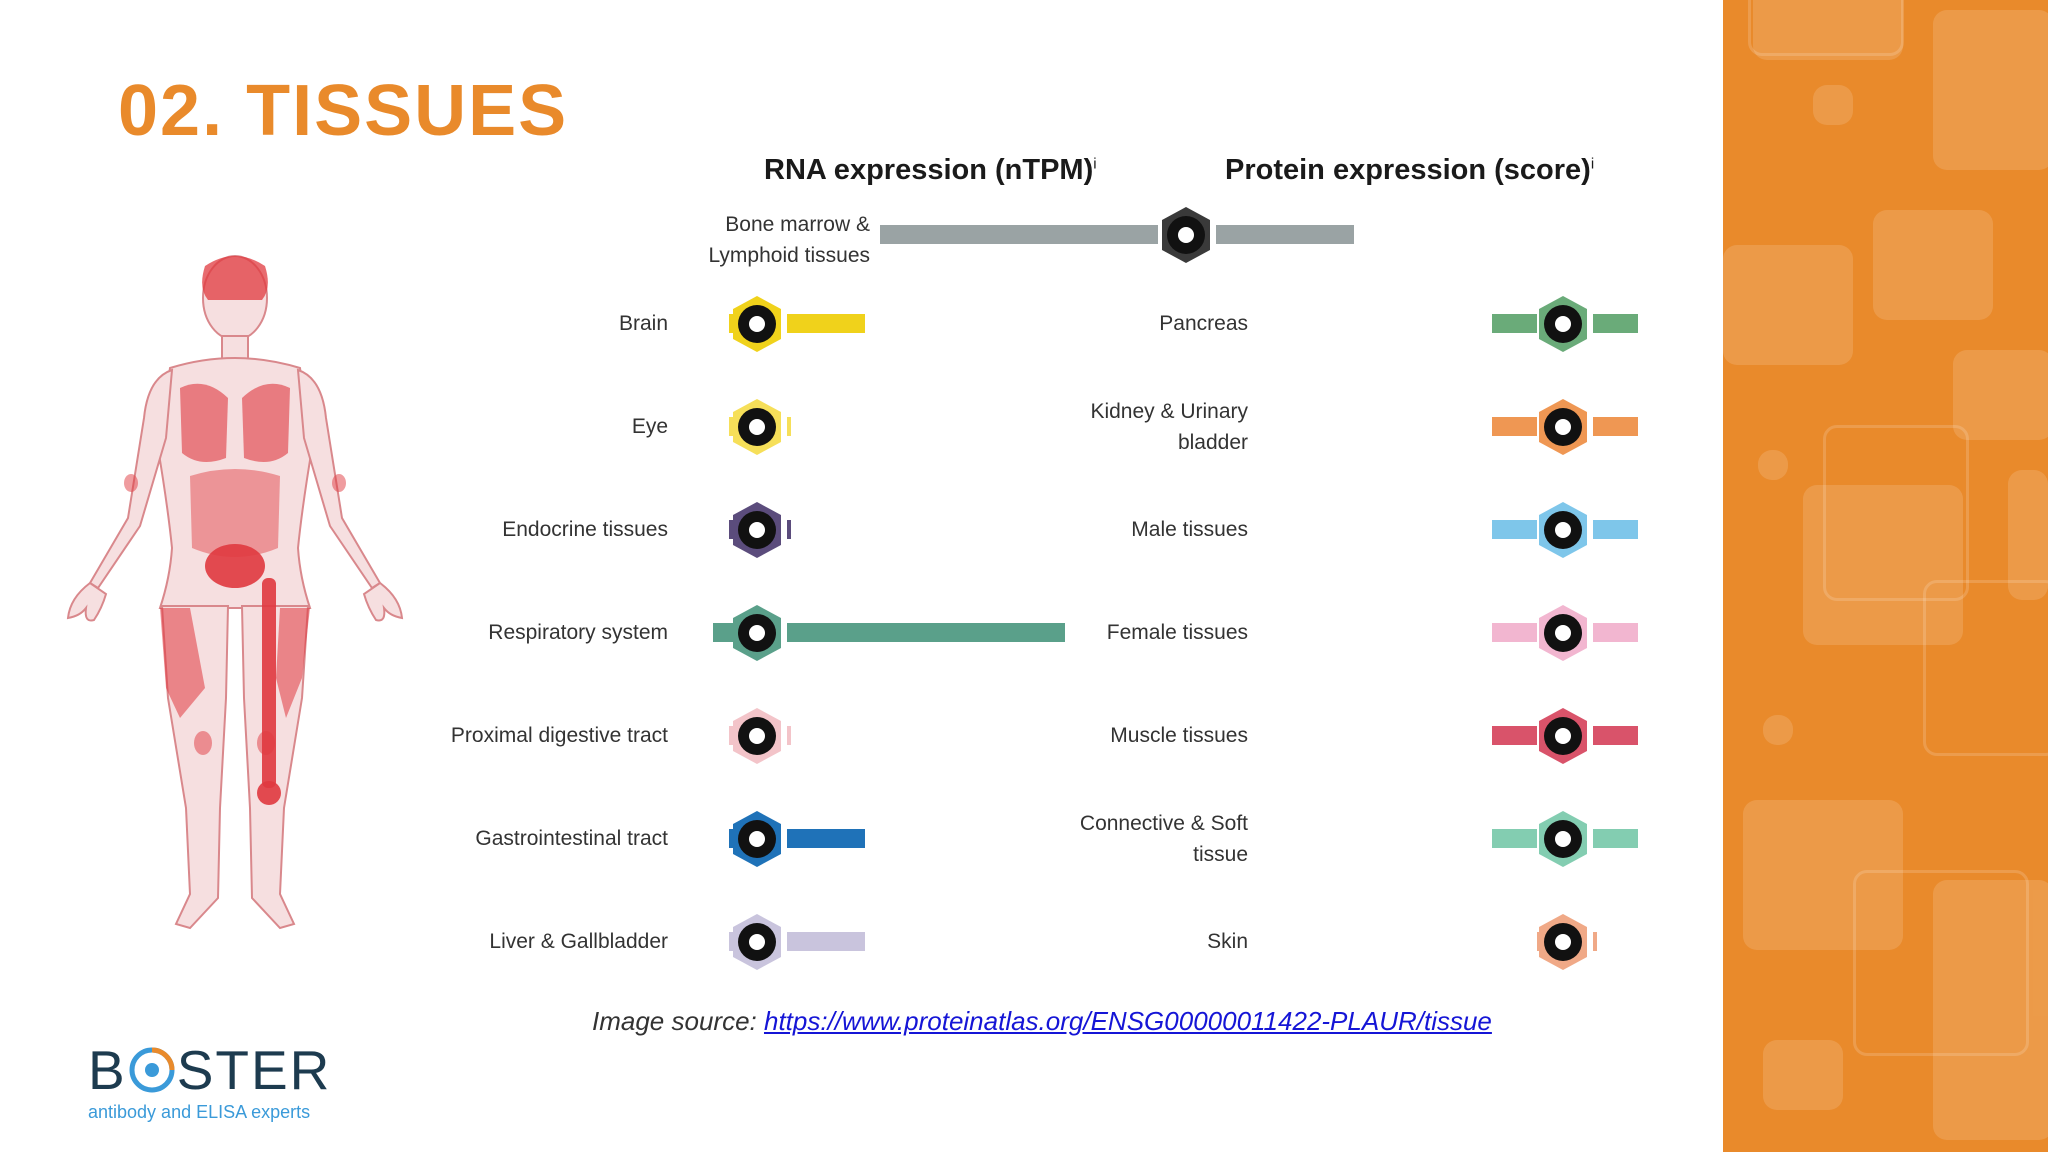 The image size is (2048, 1152). Describe the element at coordinates (1163, 839) in the screenshot. I see `tissue-label-connective-soft: Connective & Soft tissue` at that location.